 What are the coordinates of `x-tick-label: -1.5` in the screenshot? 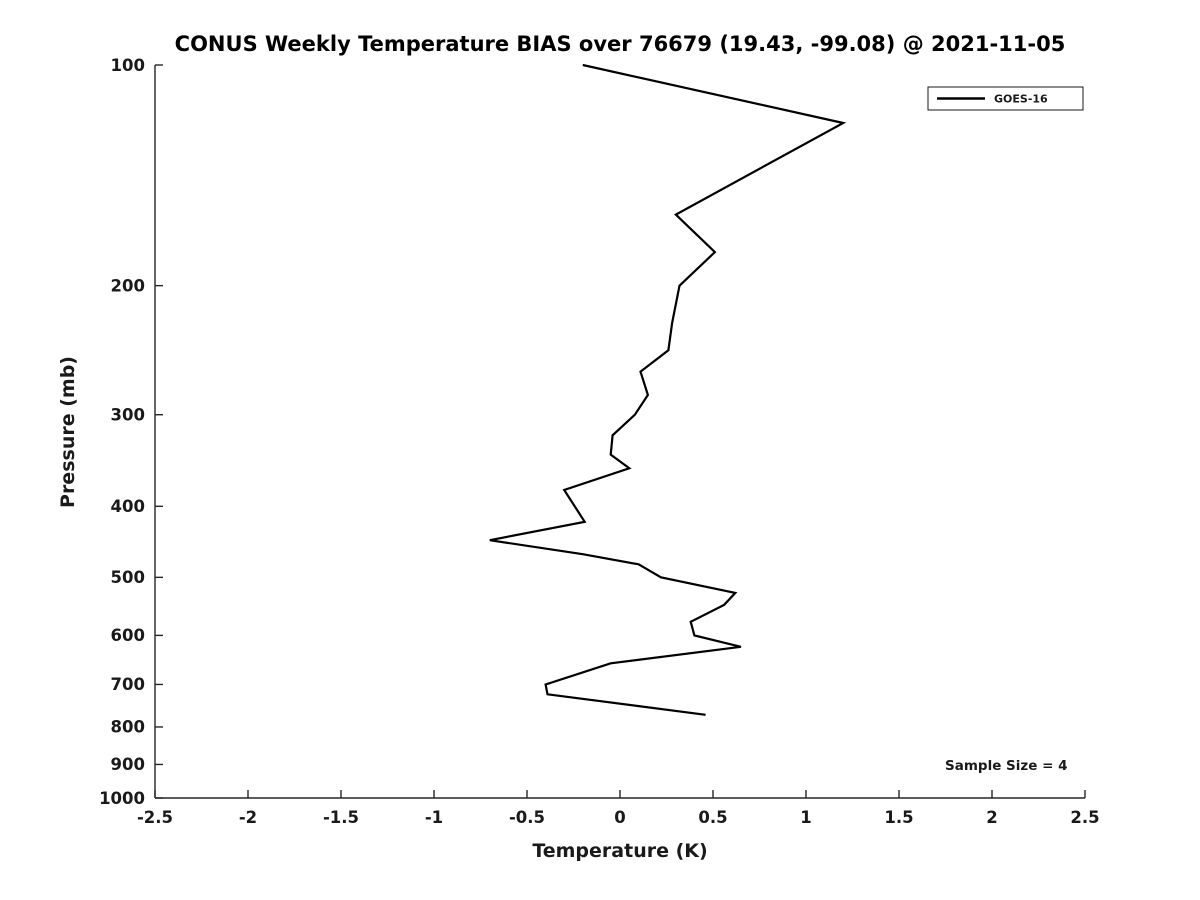 It's located at (341, 817).